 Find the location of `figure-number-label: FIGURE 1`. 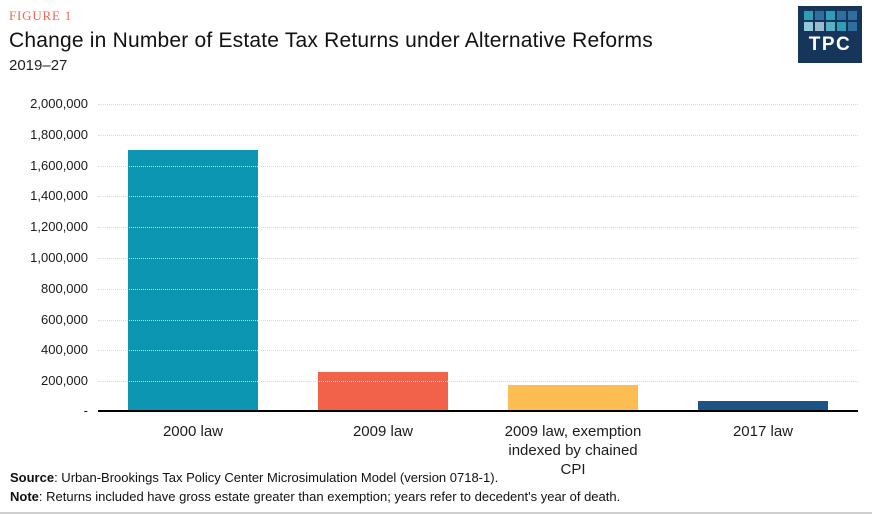

figure-number-label: FIGURE 1 is located at coordinates (41, 15).